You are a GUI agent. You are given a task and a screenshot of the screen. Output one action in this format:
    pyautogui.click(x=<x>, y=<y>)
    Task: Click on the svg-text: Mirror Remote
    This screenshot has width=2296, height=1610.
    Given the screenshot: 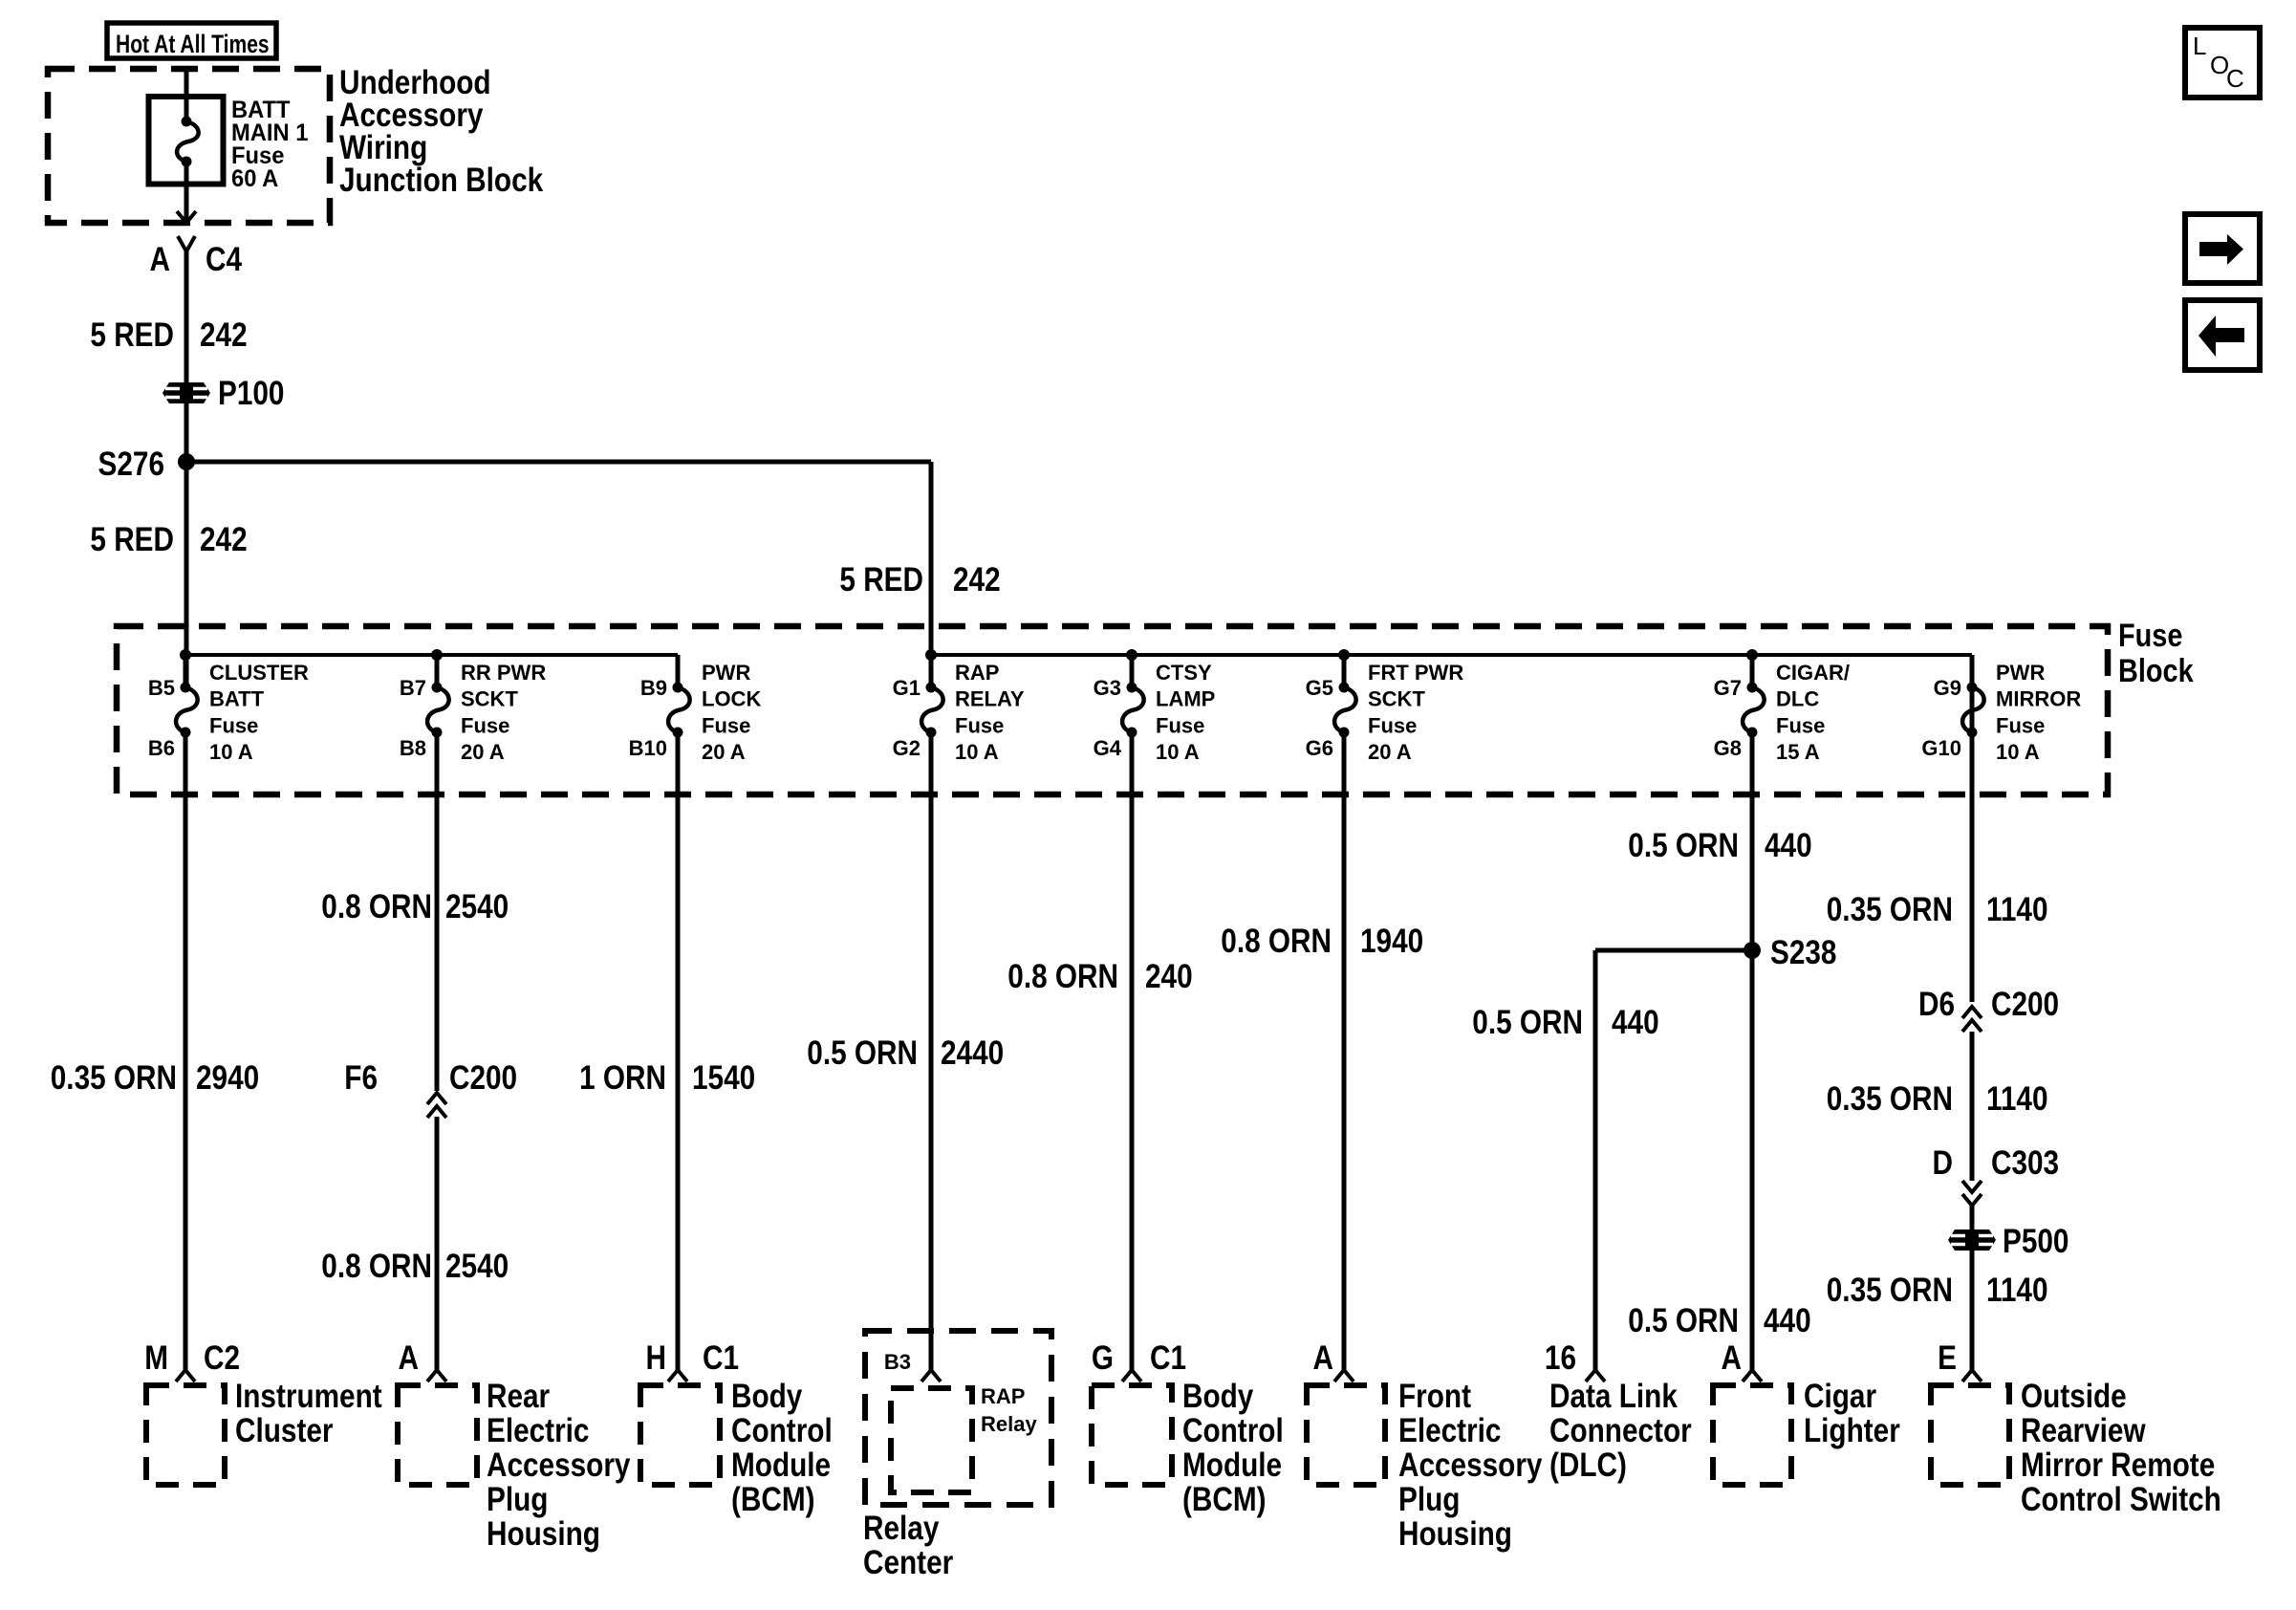 What is the action you would take?
    pyautogui.click(x=2118, y=1465)
    